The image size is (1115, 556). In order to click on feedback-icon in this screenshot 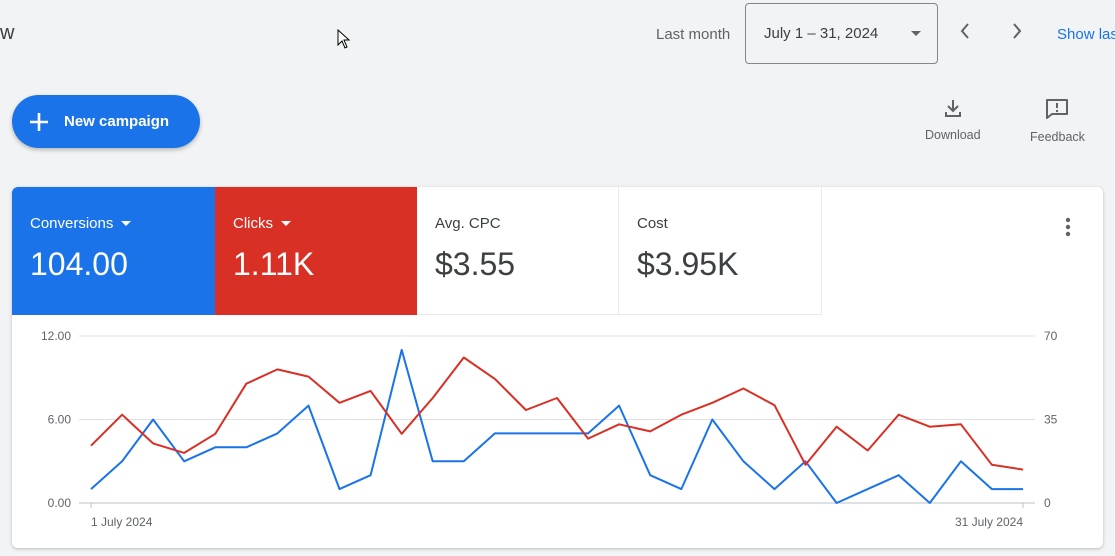, I will do `click(1057, 114)`.